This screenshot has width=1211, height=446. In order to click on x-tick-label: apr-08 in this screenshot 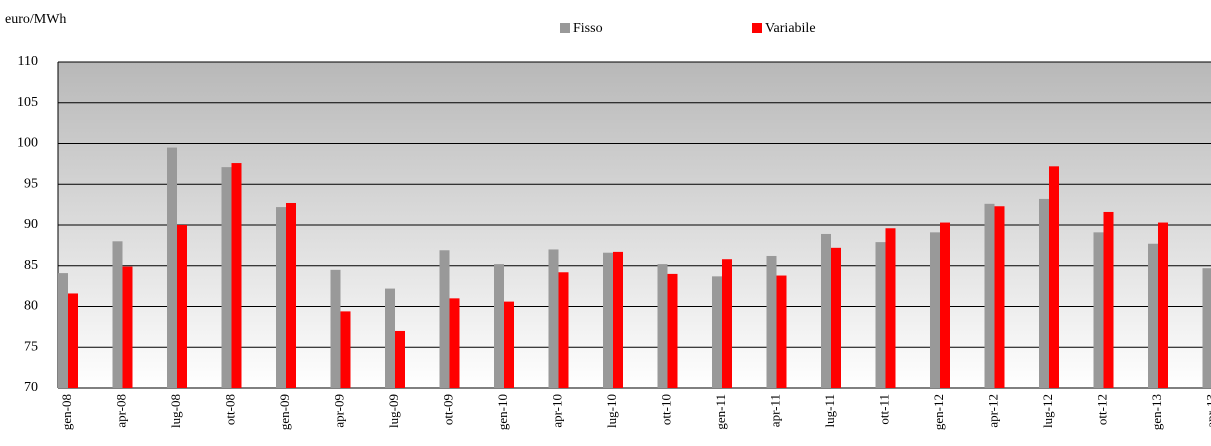, I will do `click(120, 411)`.